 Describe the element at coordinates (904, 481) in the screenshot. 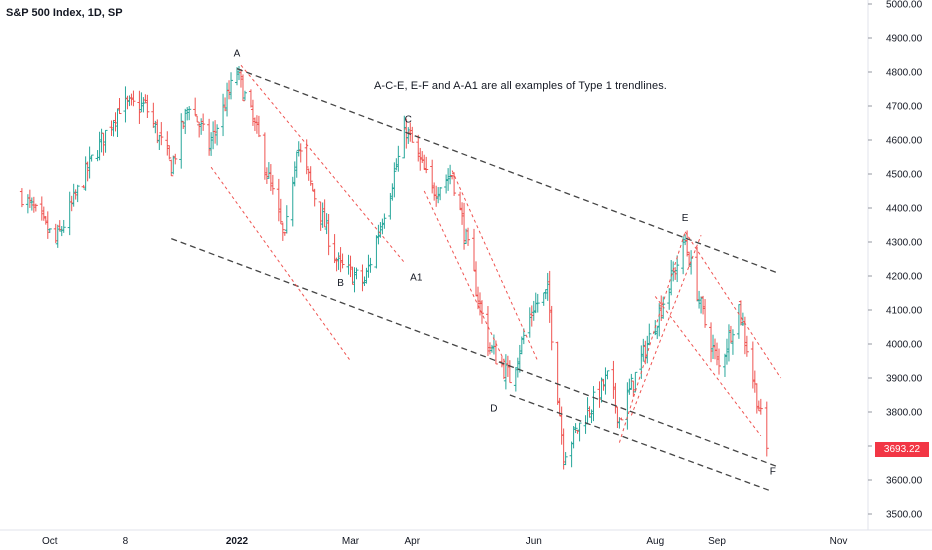

I see `y-tick-label: 3600.00` at that location.